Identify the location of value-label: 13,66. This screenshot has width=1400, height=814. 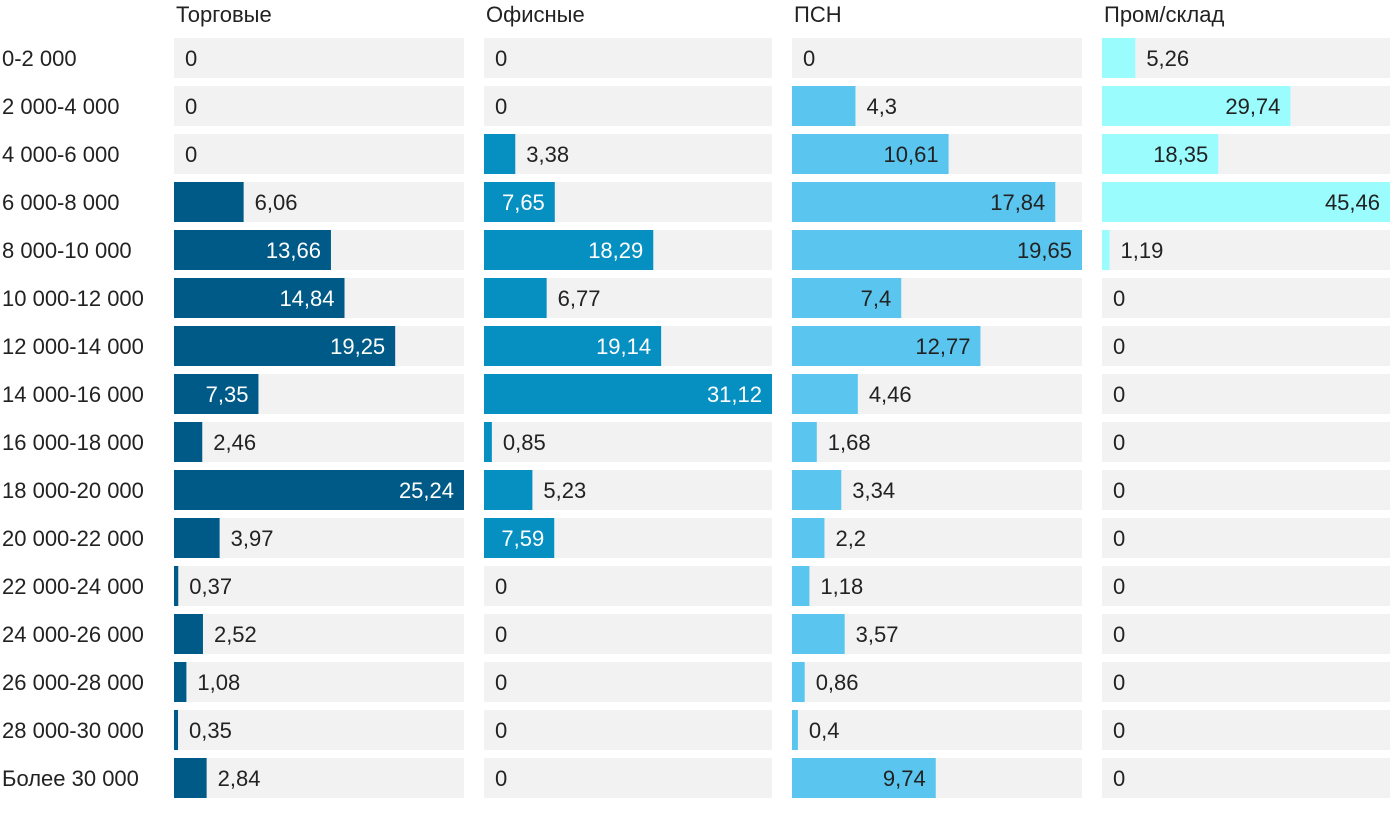
(293, 250).